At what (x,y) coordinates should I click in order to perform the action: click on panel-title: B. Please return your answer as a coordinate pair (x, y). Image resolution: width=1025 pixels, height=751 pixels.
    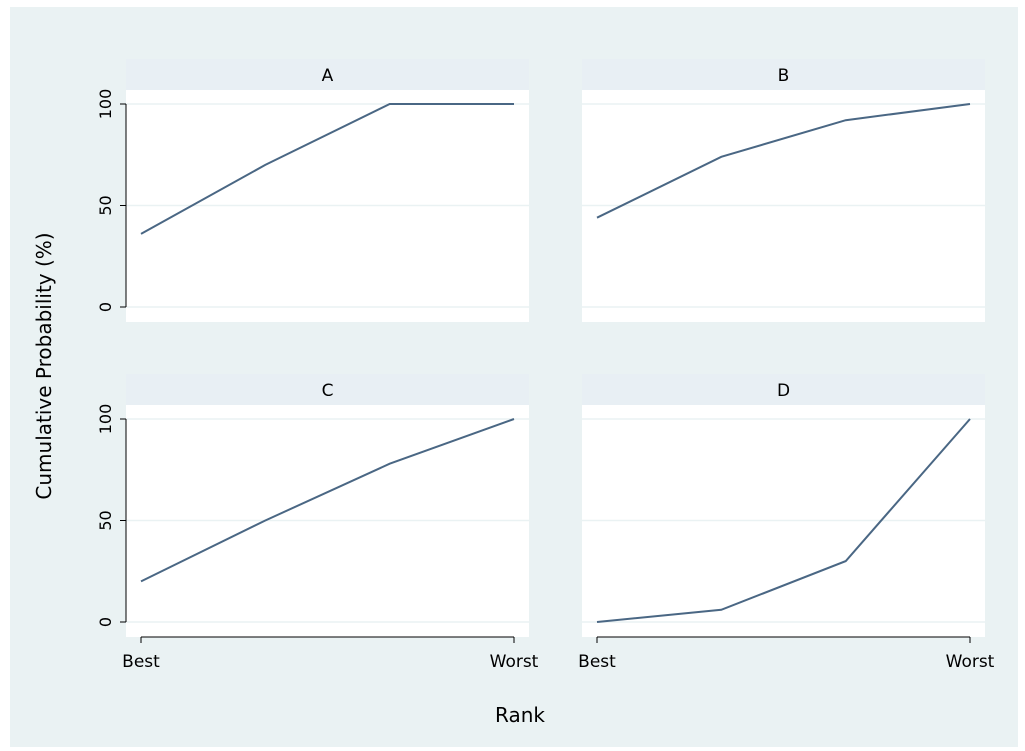
    Looking at the image, I should click on (784, 76).